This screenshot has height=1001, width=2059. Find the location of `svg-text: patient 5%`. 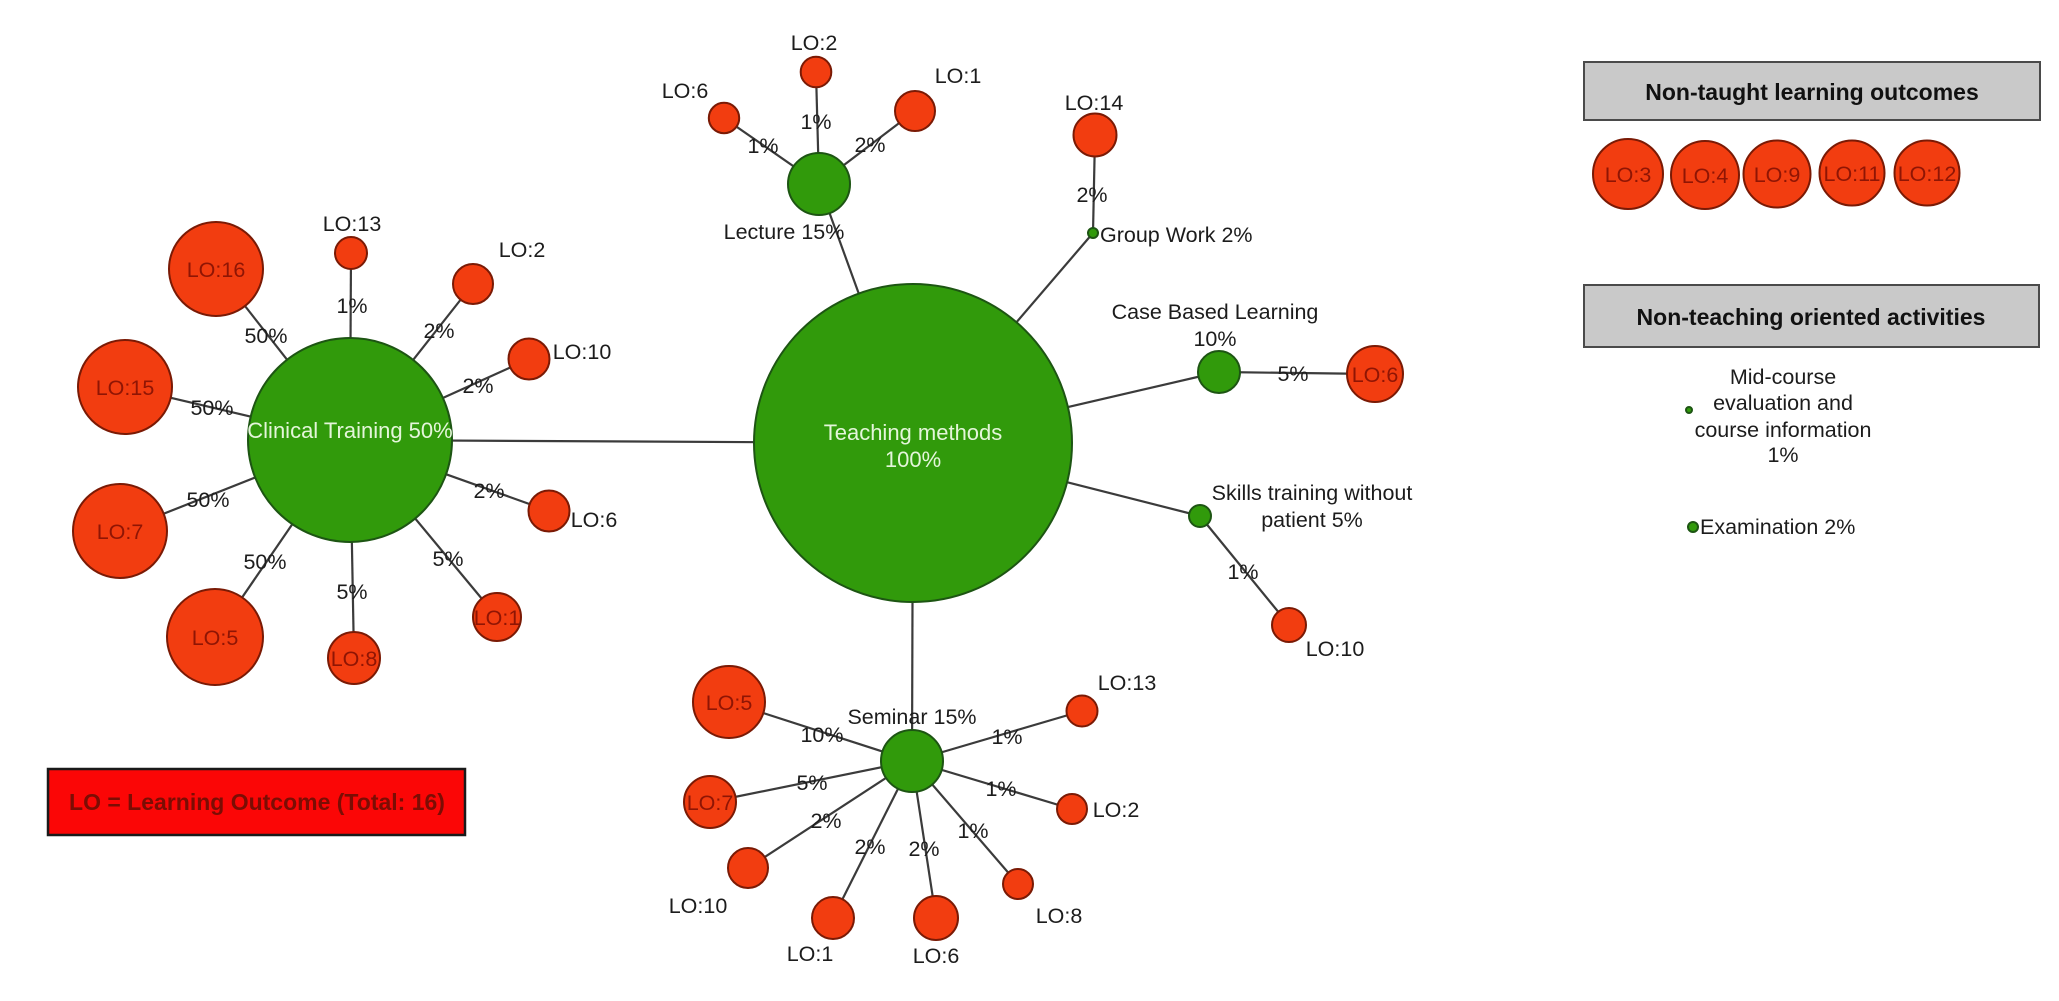

svg-text: patient 5% is located at coordinates (1312, 520).